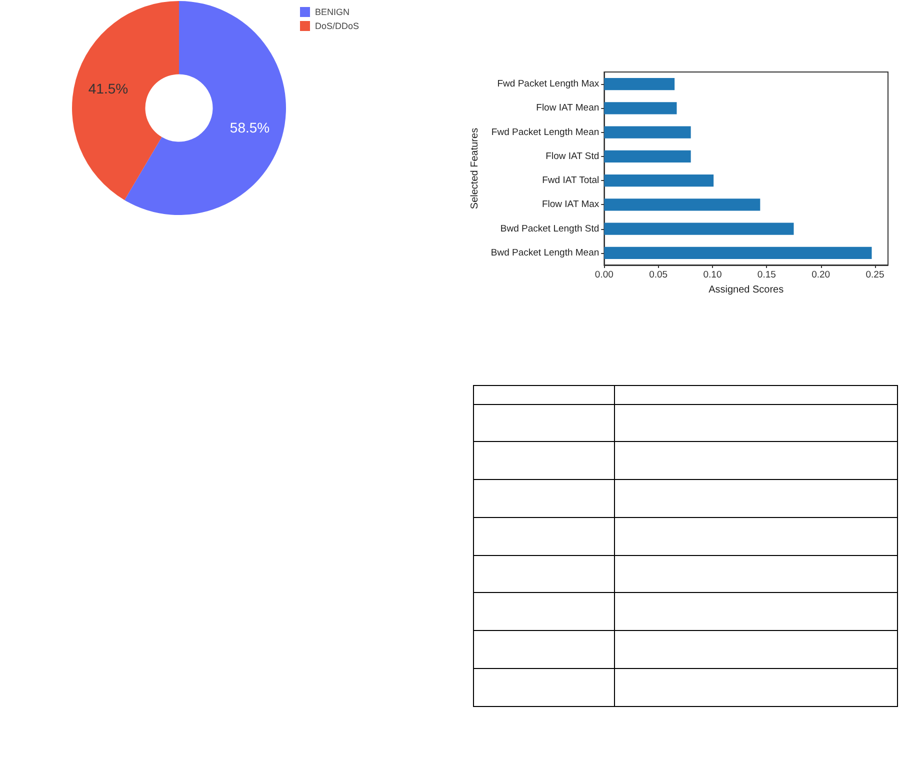 This screenshot has width=901, height=781. What do you see at coordinates (571, 180) in the screenshot?
I see `y-tick-label: Fwd IAT Total` at bounding box center [571, 180].